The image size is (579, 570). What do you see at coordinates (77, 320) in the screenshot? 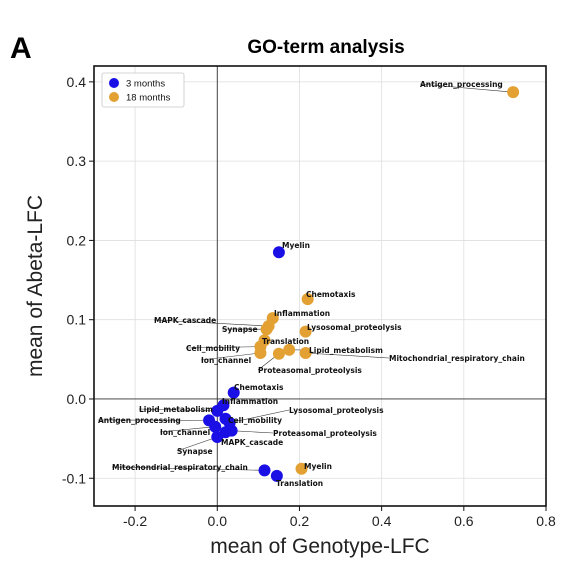
I see `y-tick-label: 0.1` at bounding box center [77, 320].